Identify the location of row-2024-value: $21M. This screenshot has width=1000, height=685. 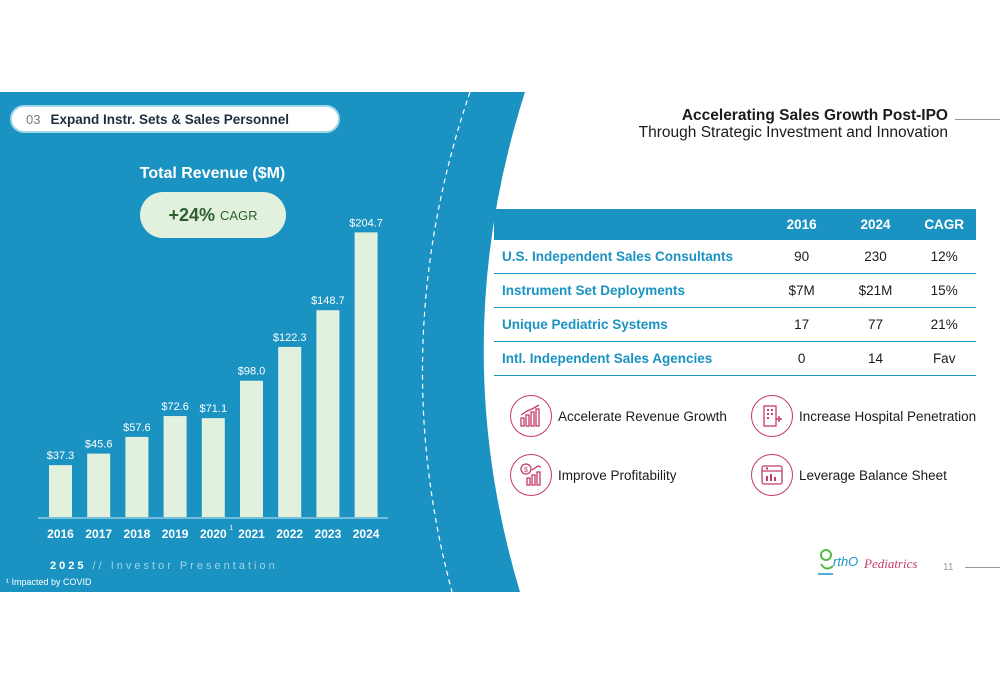
(875, 290).